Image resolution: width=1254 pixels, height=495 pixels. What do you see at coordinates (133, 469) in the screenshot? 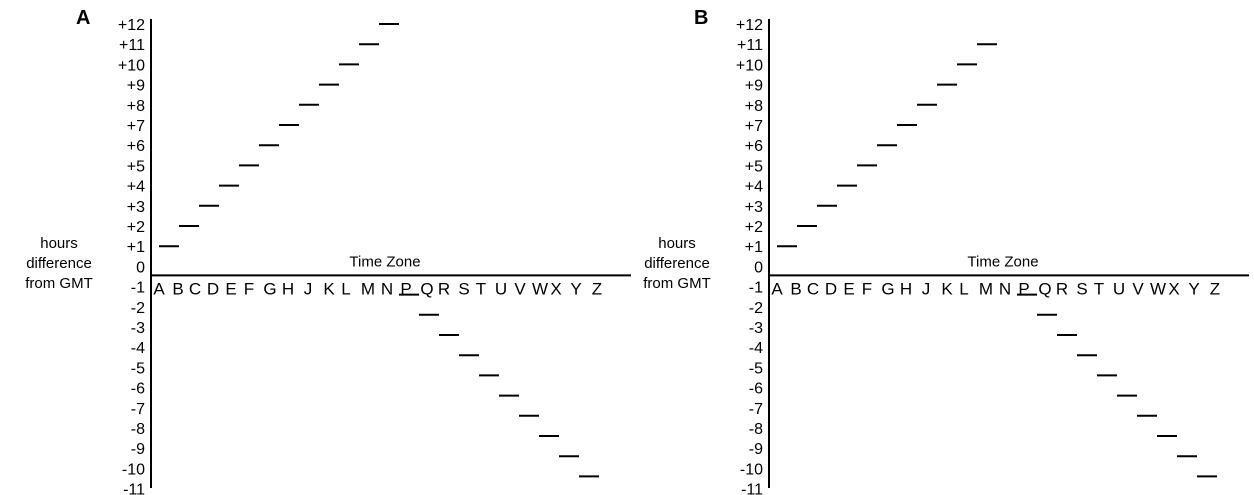
I see `y-tick-label-a: -10` at bounding box center [133, 469].